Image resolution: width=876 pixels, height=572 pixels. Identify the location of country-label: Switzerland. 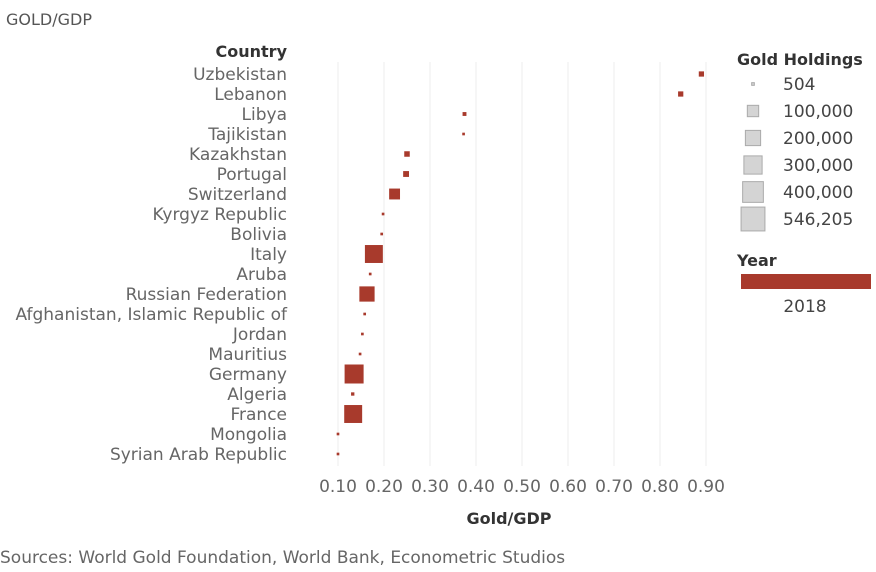
(237, 195).